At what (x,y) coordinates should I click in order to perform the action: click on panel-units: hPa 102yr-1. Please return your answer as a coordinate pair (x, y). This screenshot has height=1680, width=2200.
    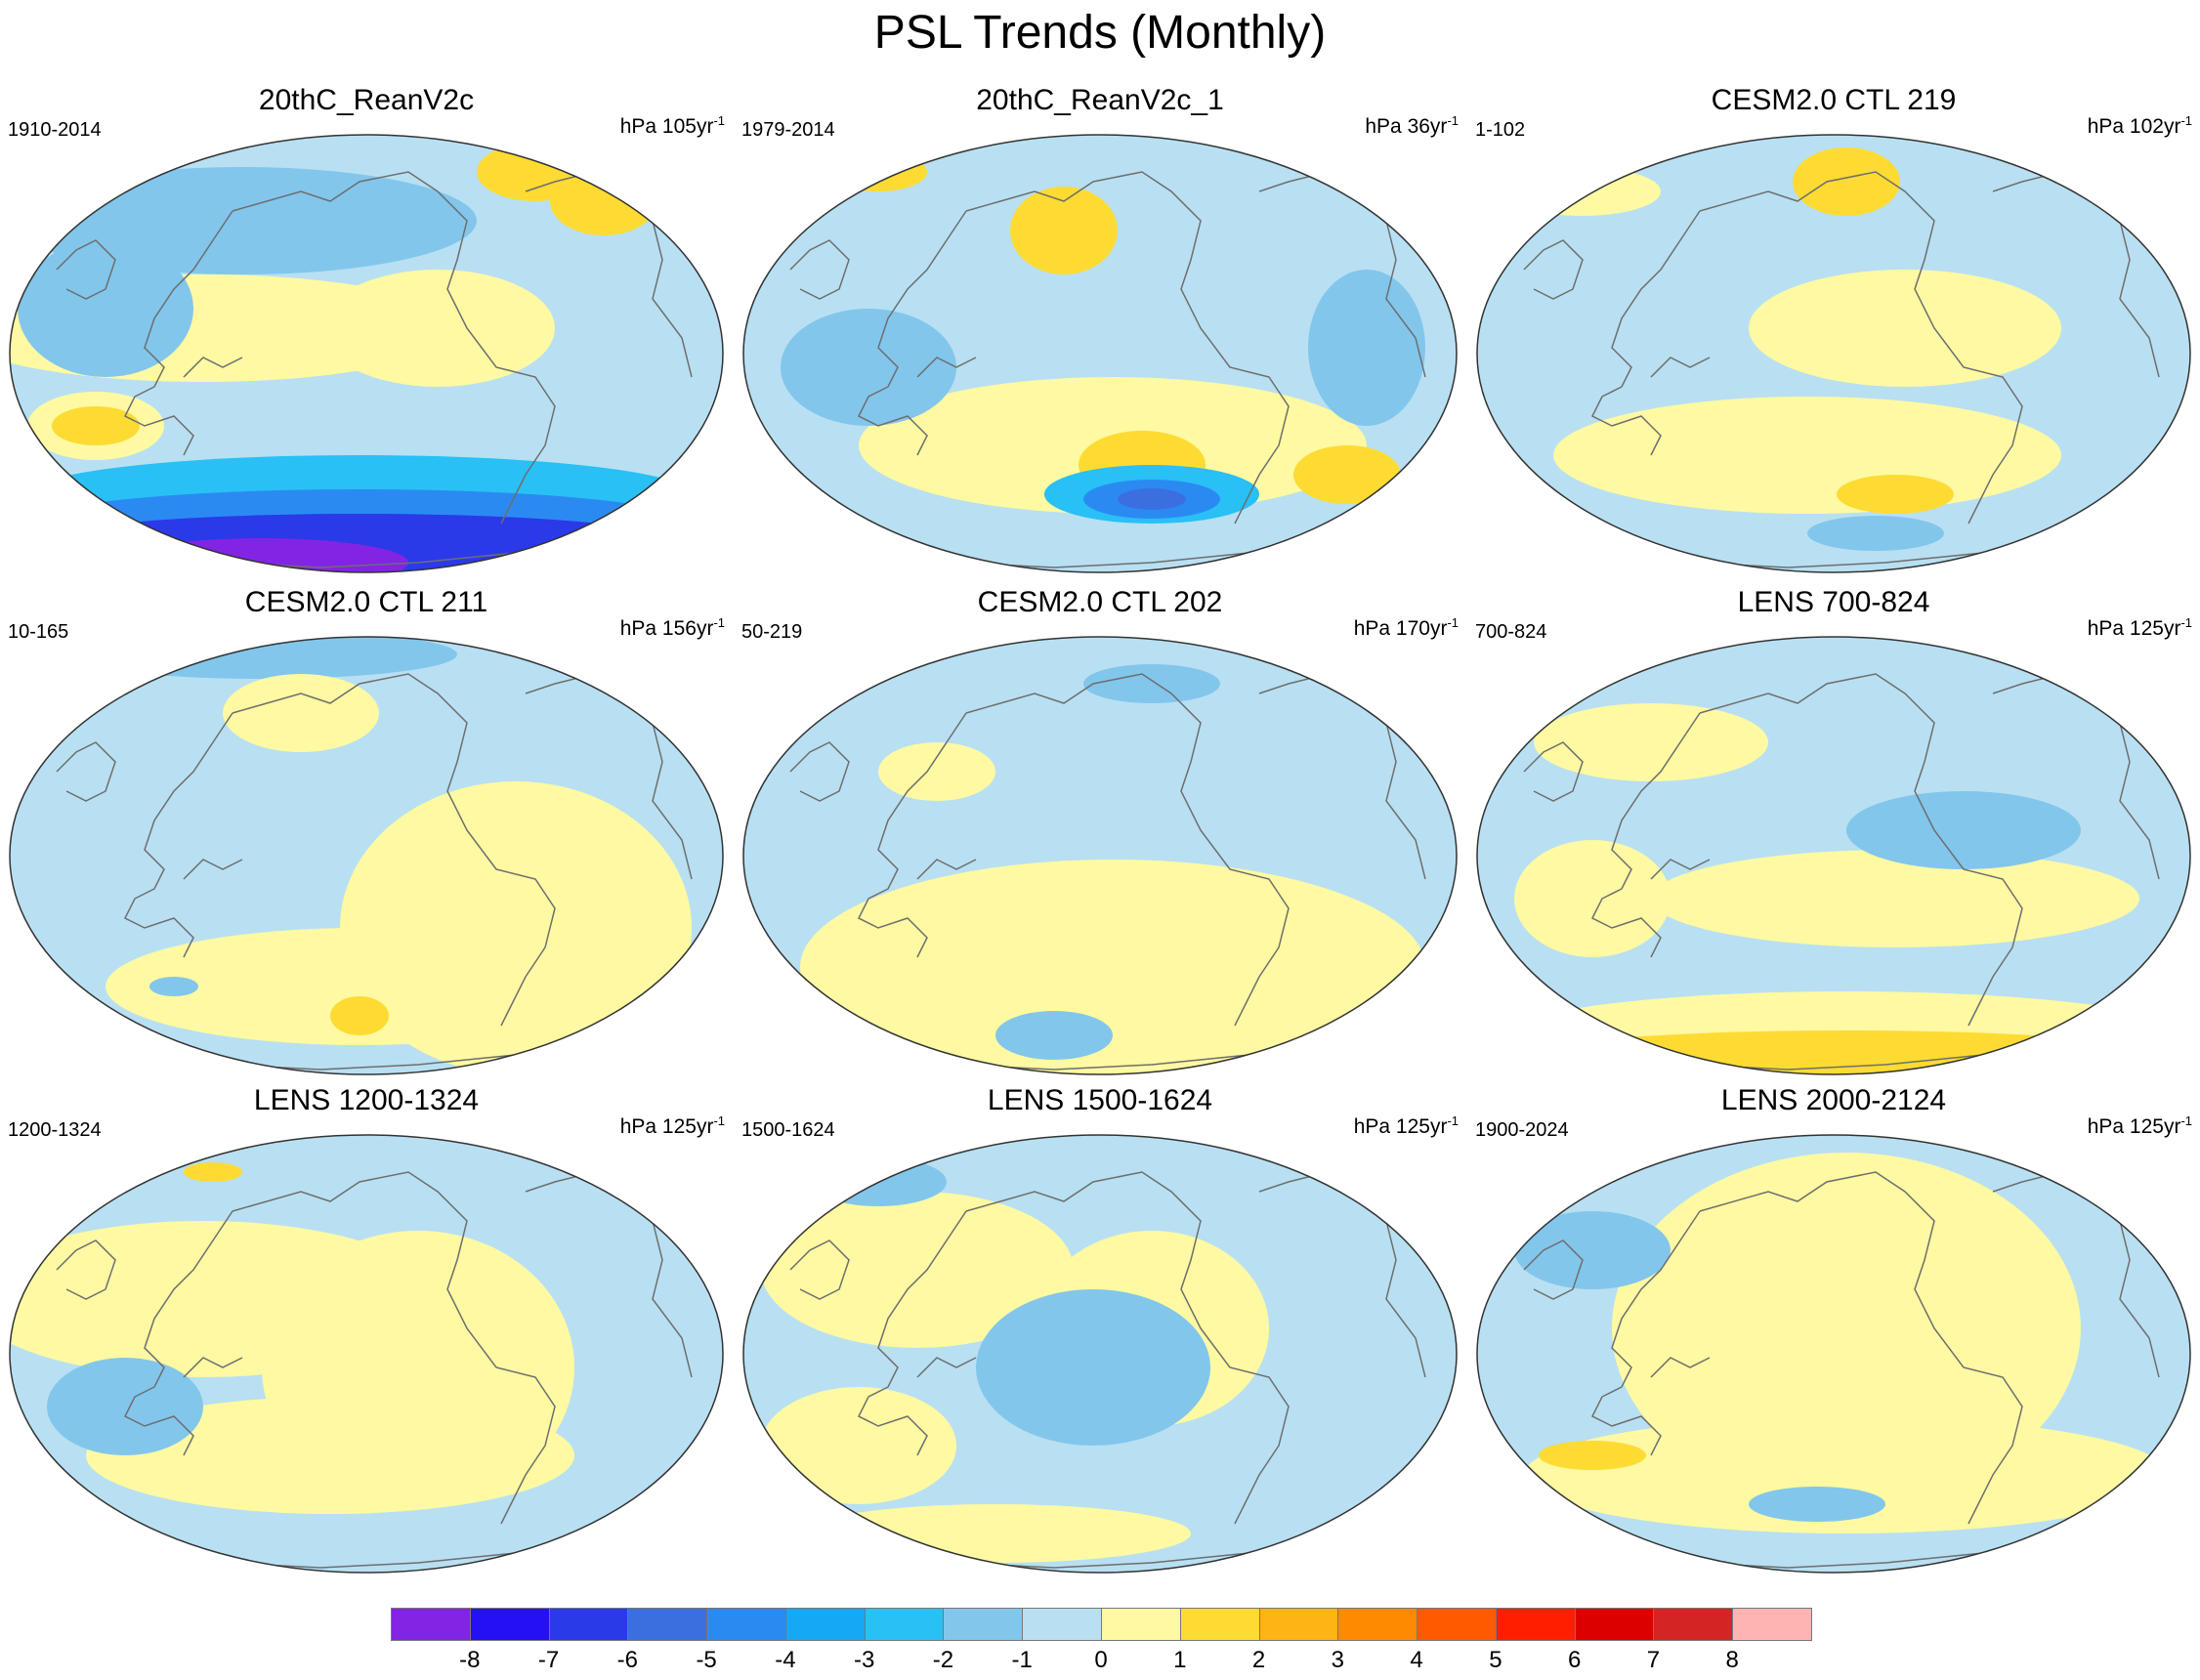
    Looking at the image, I should click on (2139, 125).